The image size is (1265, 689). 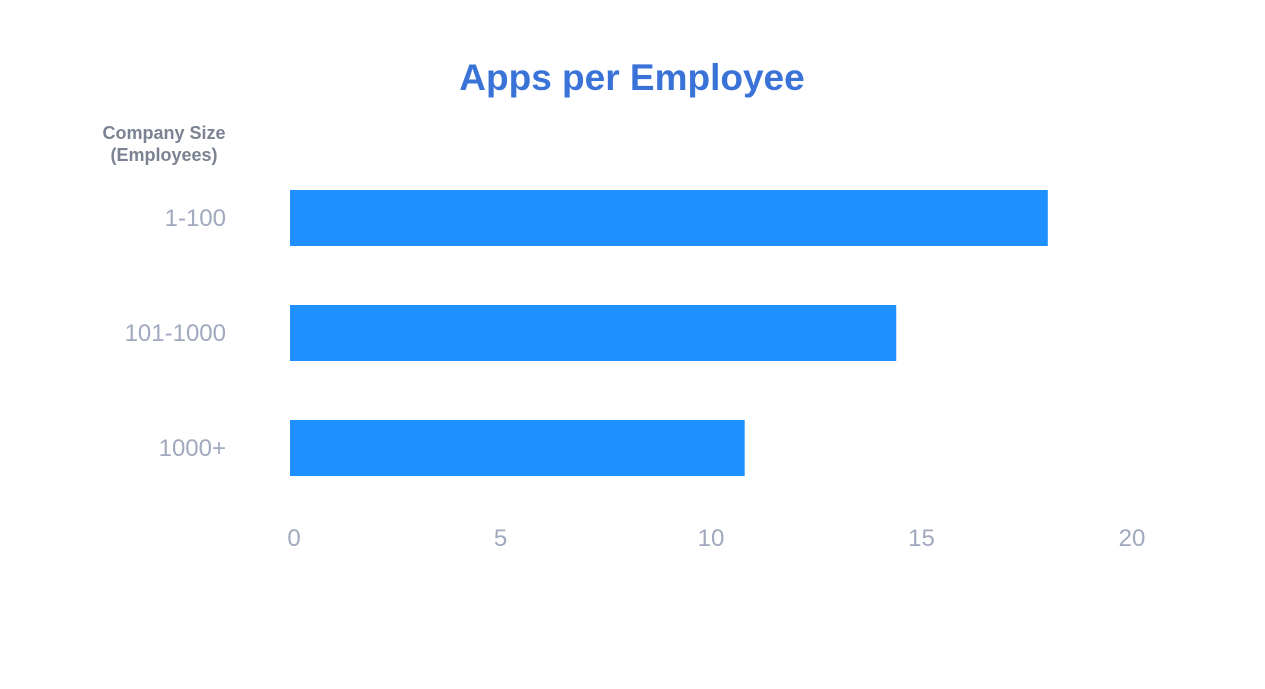 I want to click on x-tick-label-15: 15, so click(x=921, y=538).